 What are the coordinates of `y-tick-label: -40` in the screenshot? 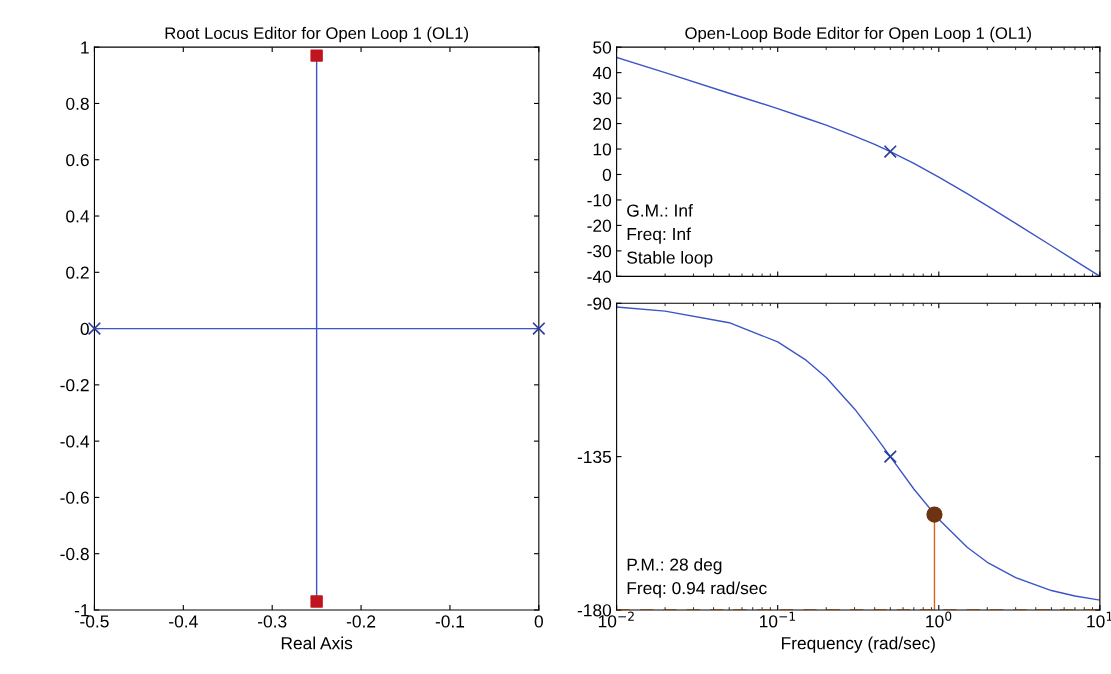 It's located at (599, 276).